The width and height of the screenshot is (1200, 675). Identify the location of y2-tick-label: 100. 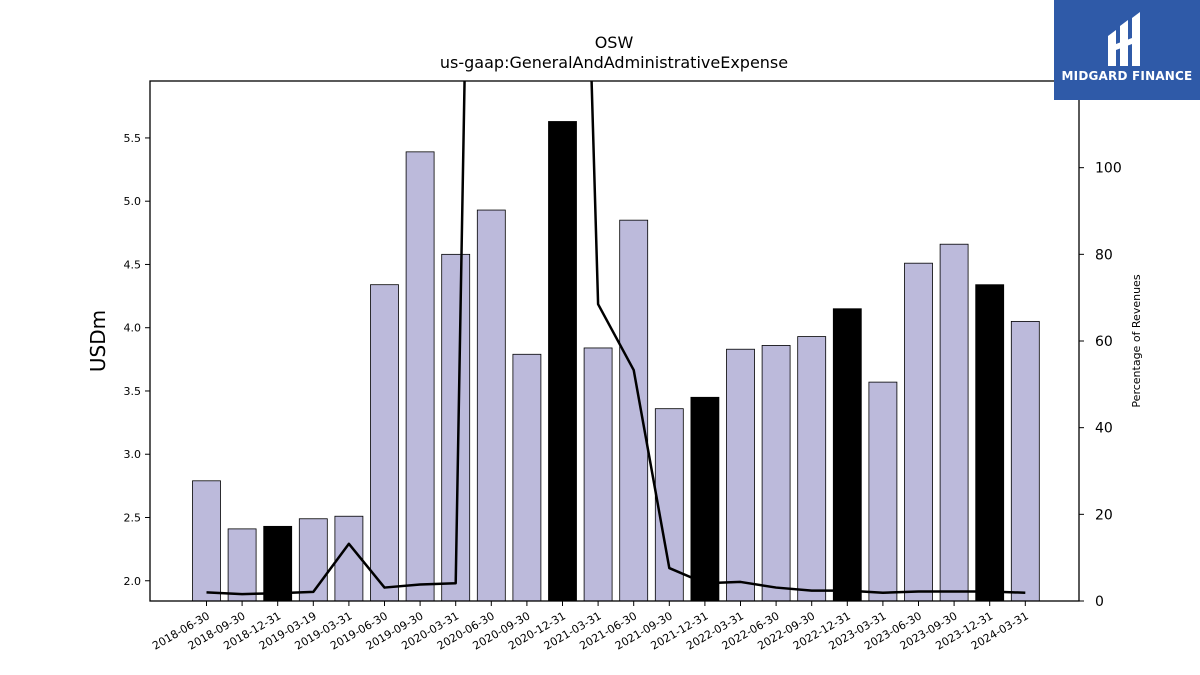
(1108, 169).